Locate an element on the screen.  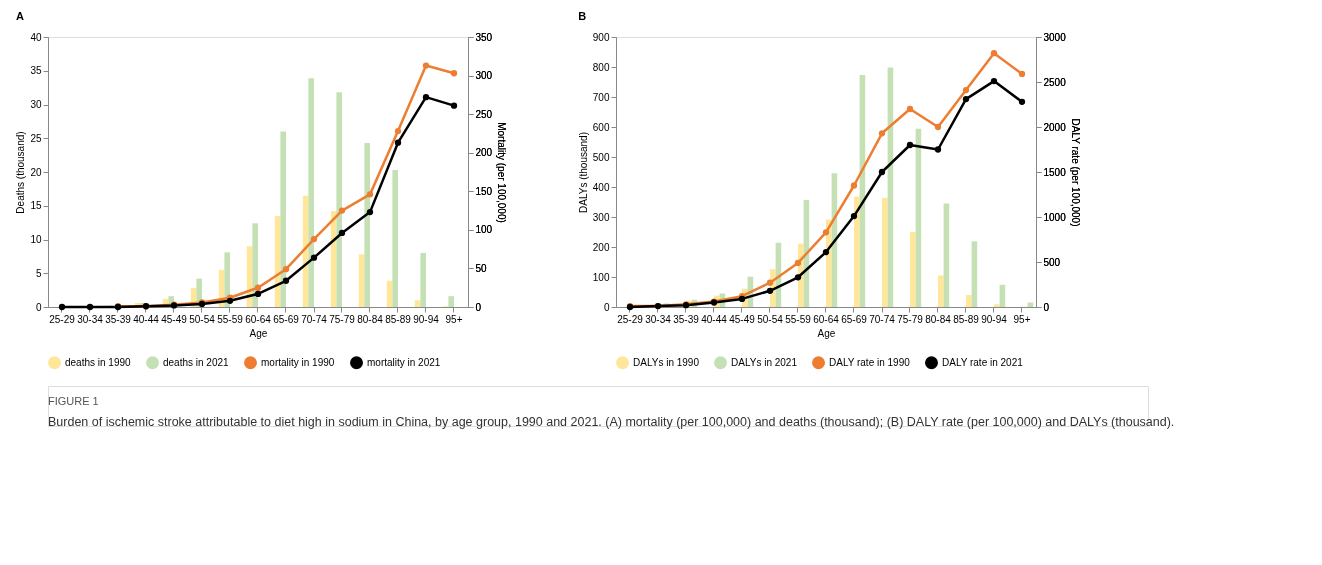
y-tick-label: 100 is located at coordinates (601, 277).